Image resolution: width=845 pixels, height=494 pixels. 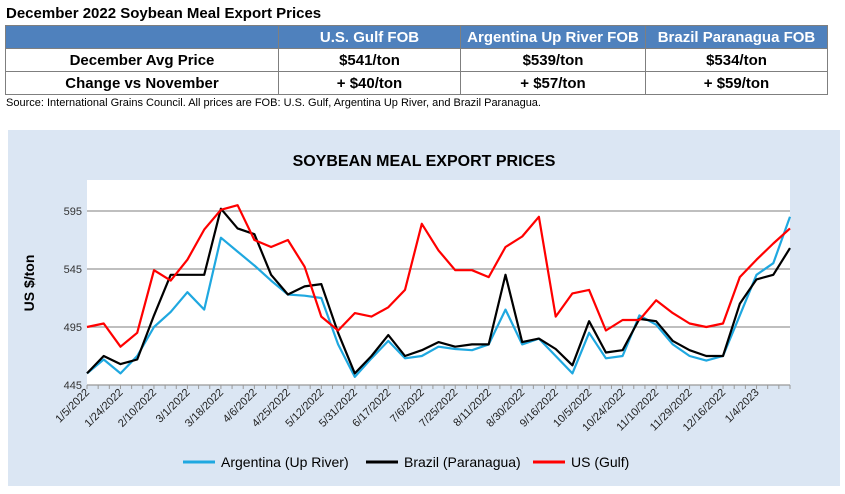 I want to click on table-cell: + $59/ton, so click(x=736, y=83).